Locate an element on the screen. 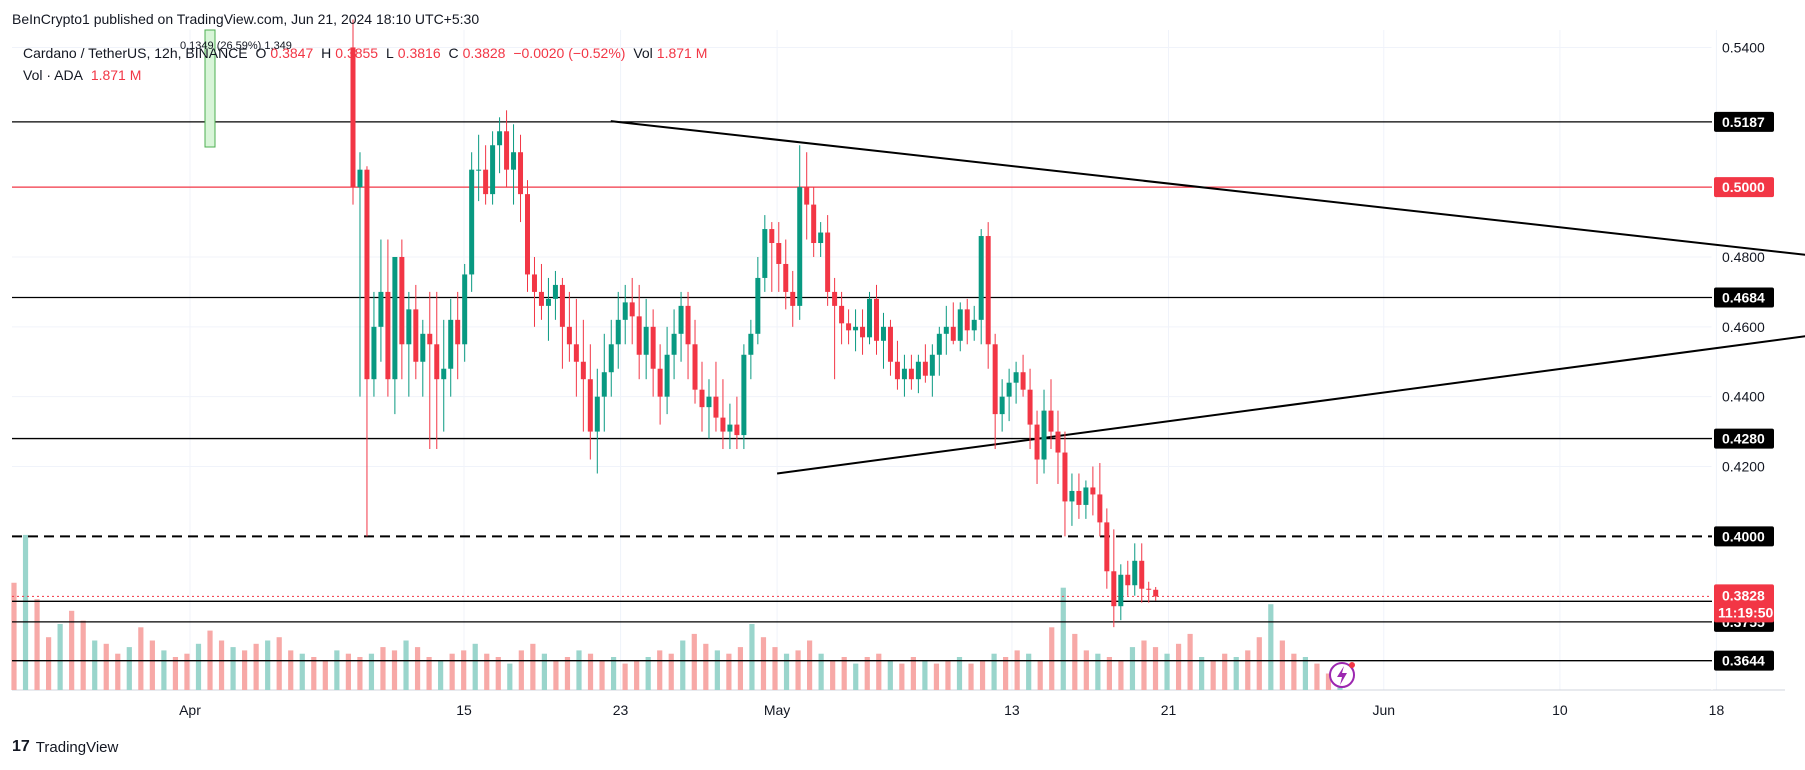 Image resolution: width=1805 pixels, height=770 pixels. current-price-tag is located at coordinates (1744, 603).